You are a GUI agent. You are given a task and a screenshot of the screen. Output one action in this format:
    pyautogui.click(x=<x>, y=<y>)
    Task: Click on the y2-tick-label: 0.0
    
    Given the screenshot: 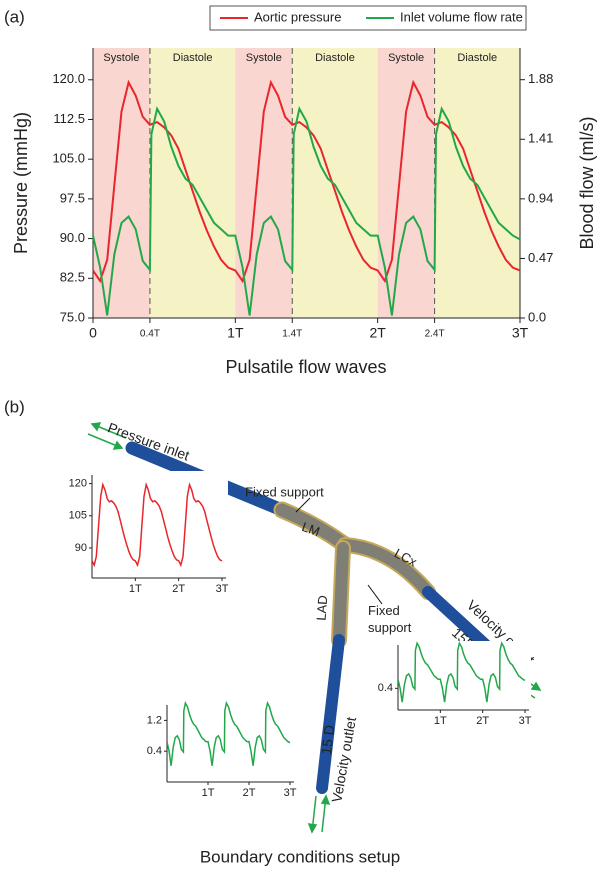 What is the action you would take?
    pyautogui.click(x=537, y=316)
    